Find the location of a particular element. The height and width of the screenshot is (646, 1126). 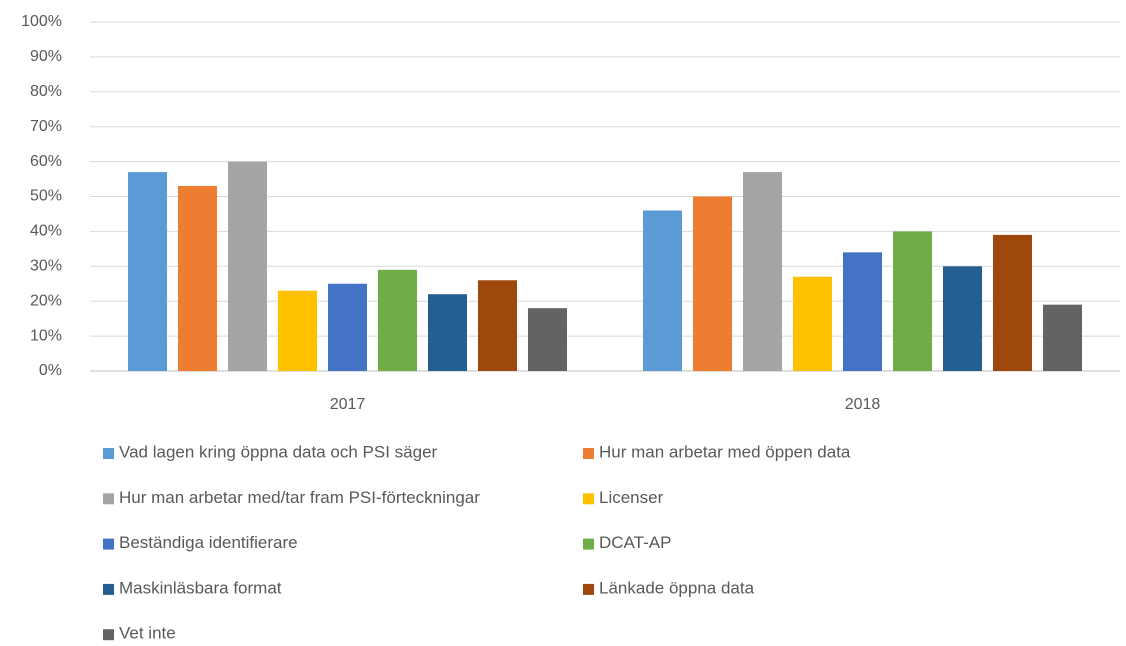

y-tick-label: 30% is located at coordinates (46, 266).